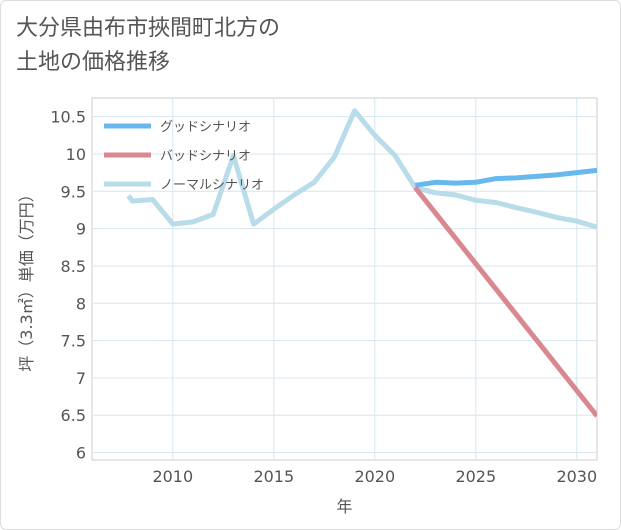 This screenshot has height=530, width=621. I want to click on legend-label-1: バッドシナリオ, so click(205, 156).